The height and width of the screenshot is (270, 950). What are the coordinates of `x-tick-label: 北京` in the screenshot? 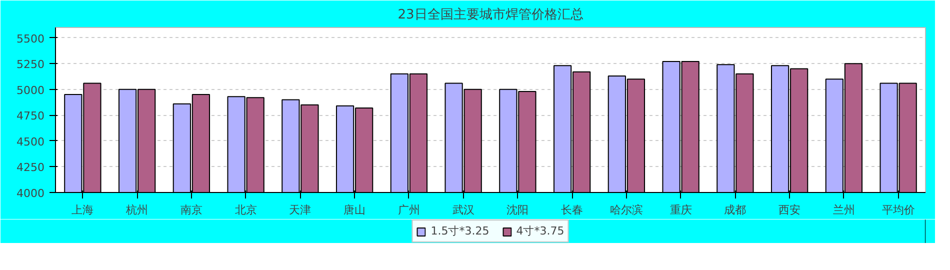 It's located at (245, 210).